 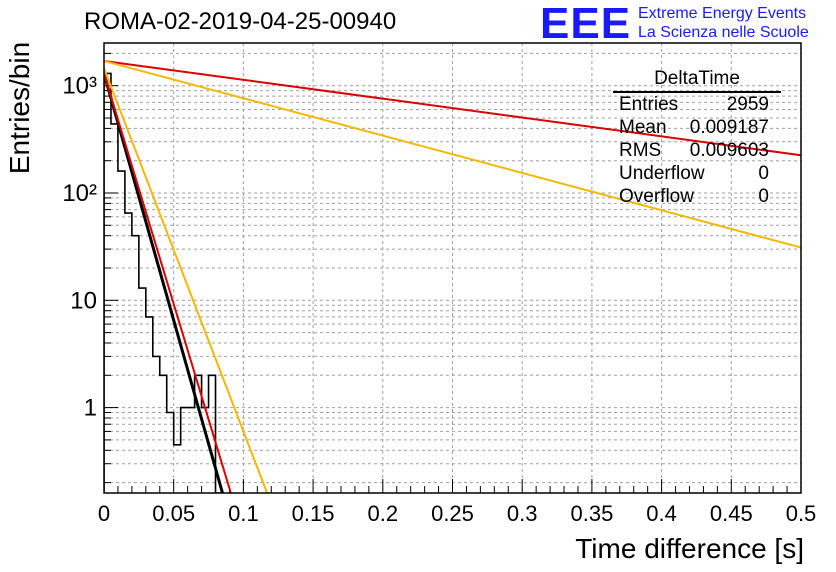 I want to click on stats-row-mean: Mean 0.009187, so click(x=697, y=127).